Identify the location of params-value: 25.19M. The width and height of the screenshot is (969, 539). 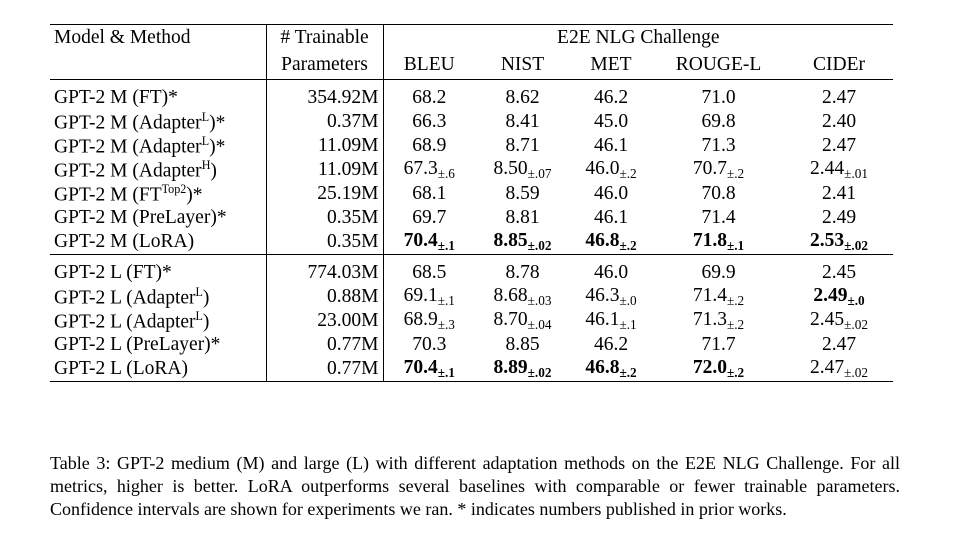
(324, 194).